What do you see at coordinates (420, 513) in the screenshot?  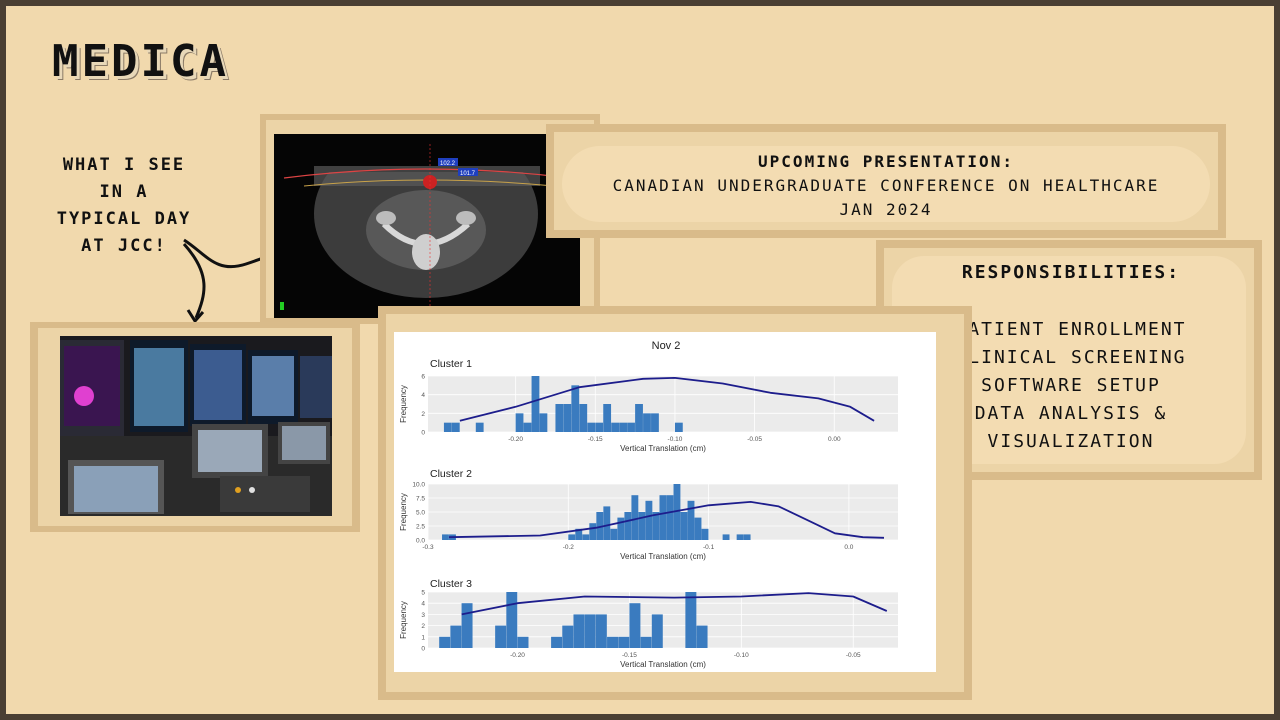 I see `y-tick-label: 5.0` at bounding box center [420, 513].